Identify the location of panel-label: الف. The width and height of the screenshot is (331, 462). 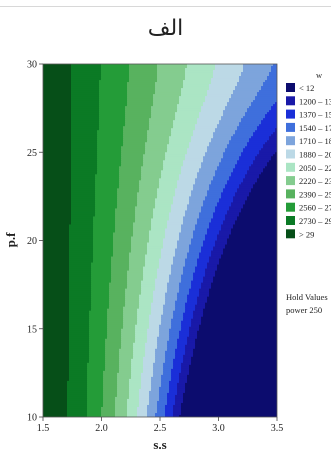
(165, 28).